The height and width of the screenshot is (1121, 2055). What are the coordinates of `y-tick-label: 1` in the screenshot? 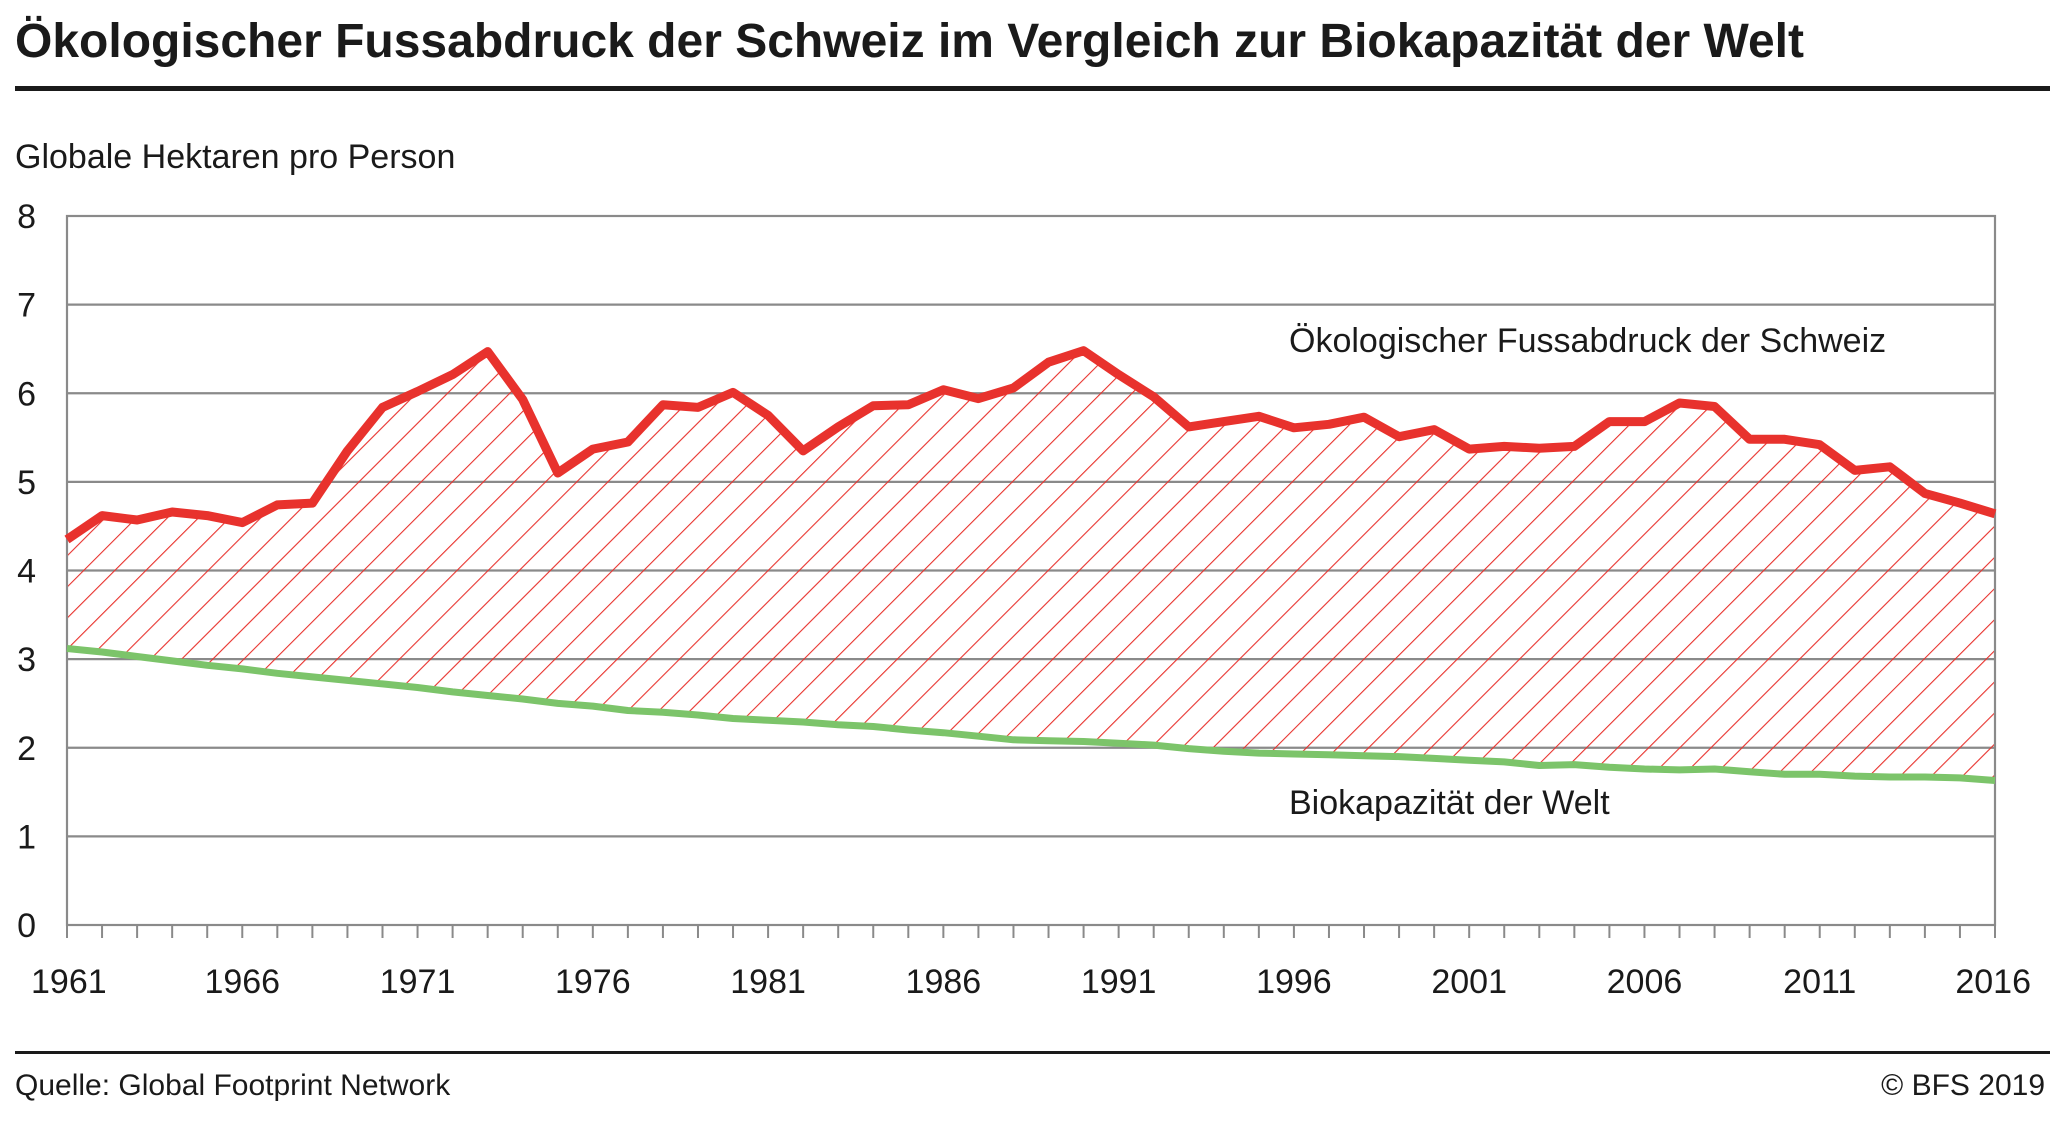 It's located at (26, 837).